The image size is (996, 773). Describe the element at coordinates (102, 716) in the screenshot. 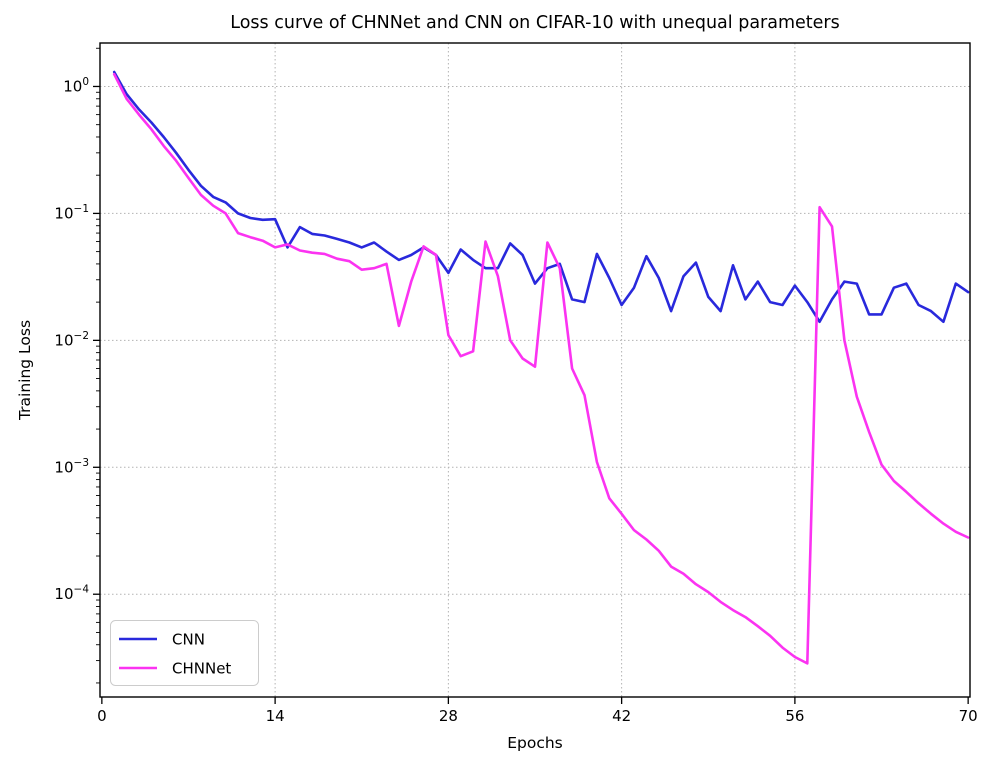

I see `x-tick-label: 0` at that location.